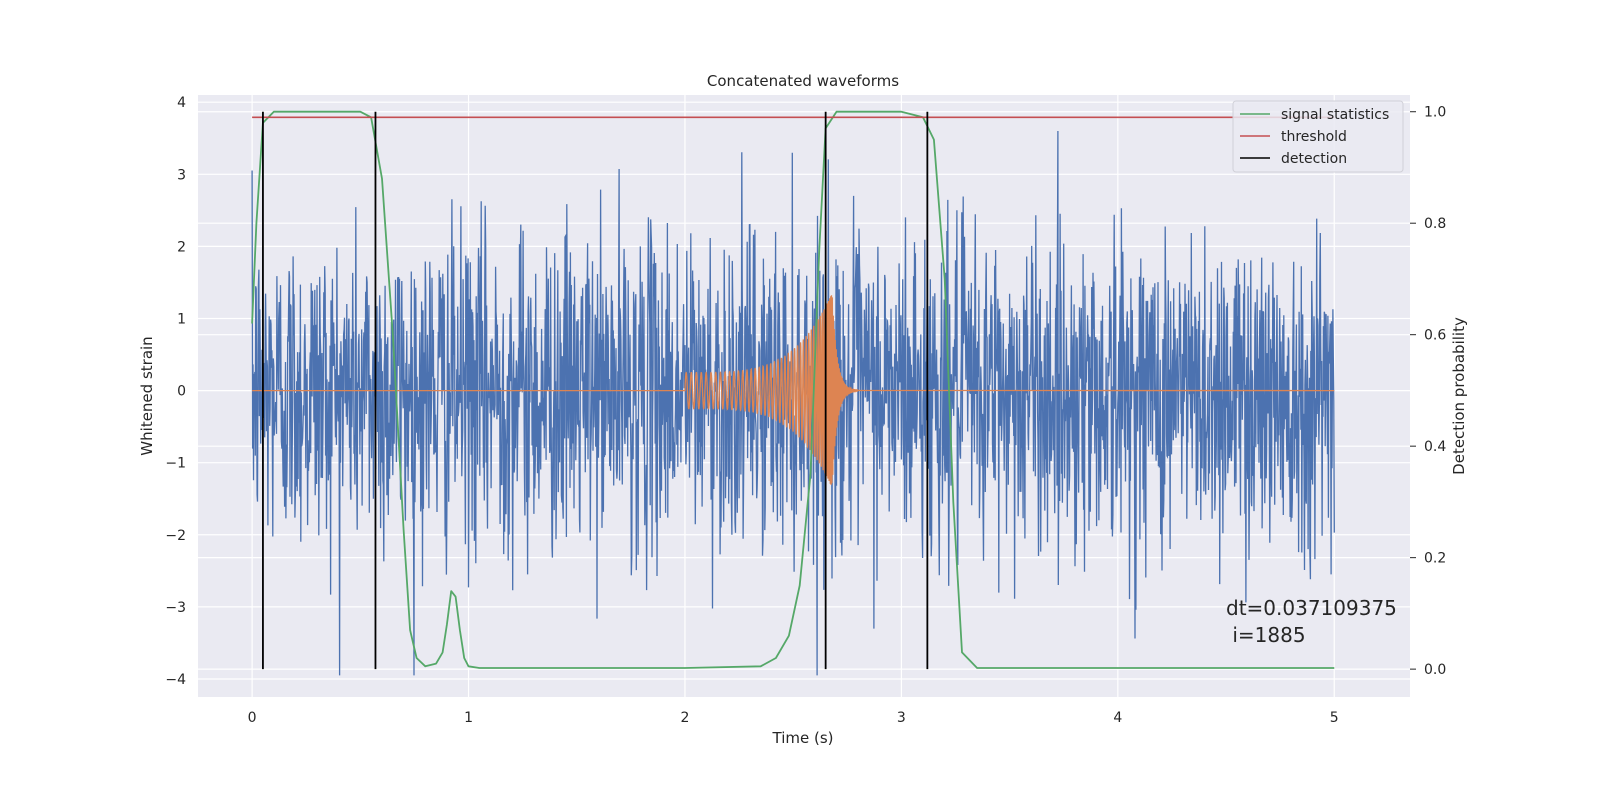 The width and height of the screenshot is (1600, 804). I want to click on y-axis-label-left: Whitened strain, so click(147, 395).